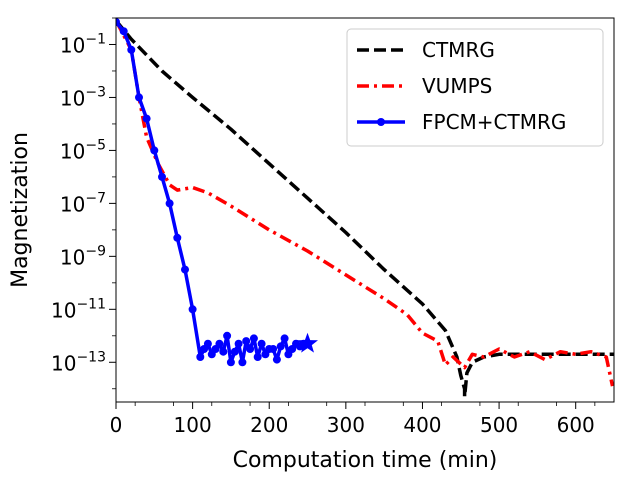 The image size is (640, 480). I want to click on legend-label-vumps: VUMPS, so click(457, 86).